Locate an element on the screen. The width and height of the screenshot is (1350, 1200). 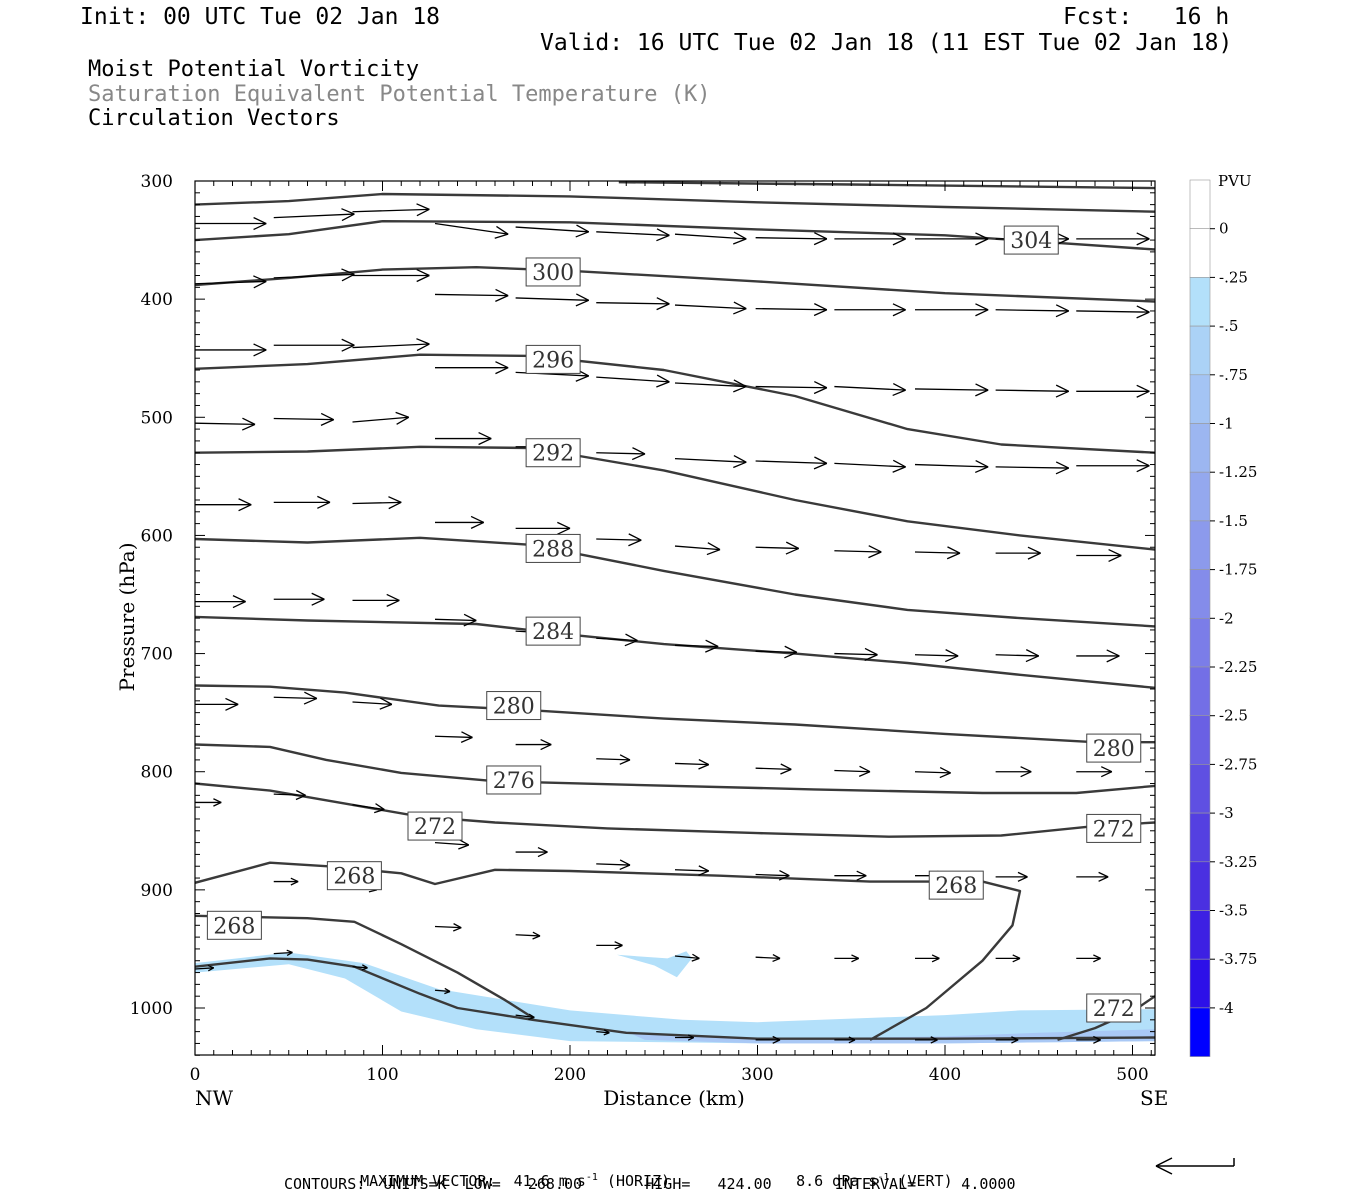
contour-label: 272 is located at coordinates (1114, 828).